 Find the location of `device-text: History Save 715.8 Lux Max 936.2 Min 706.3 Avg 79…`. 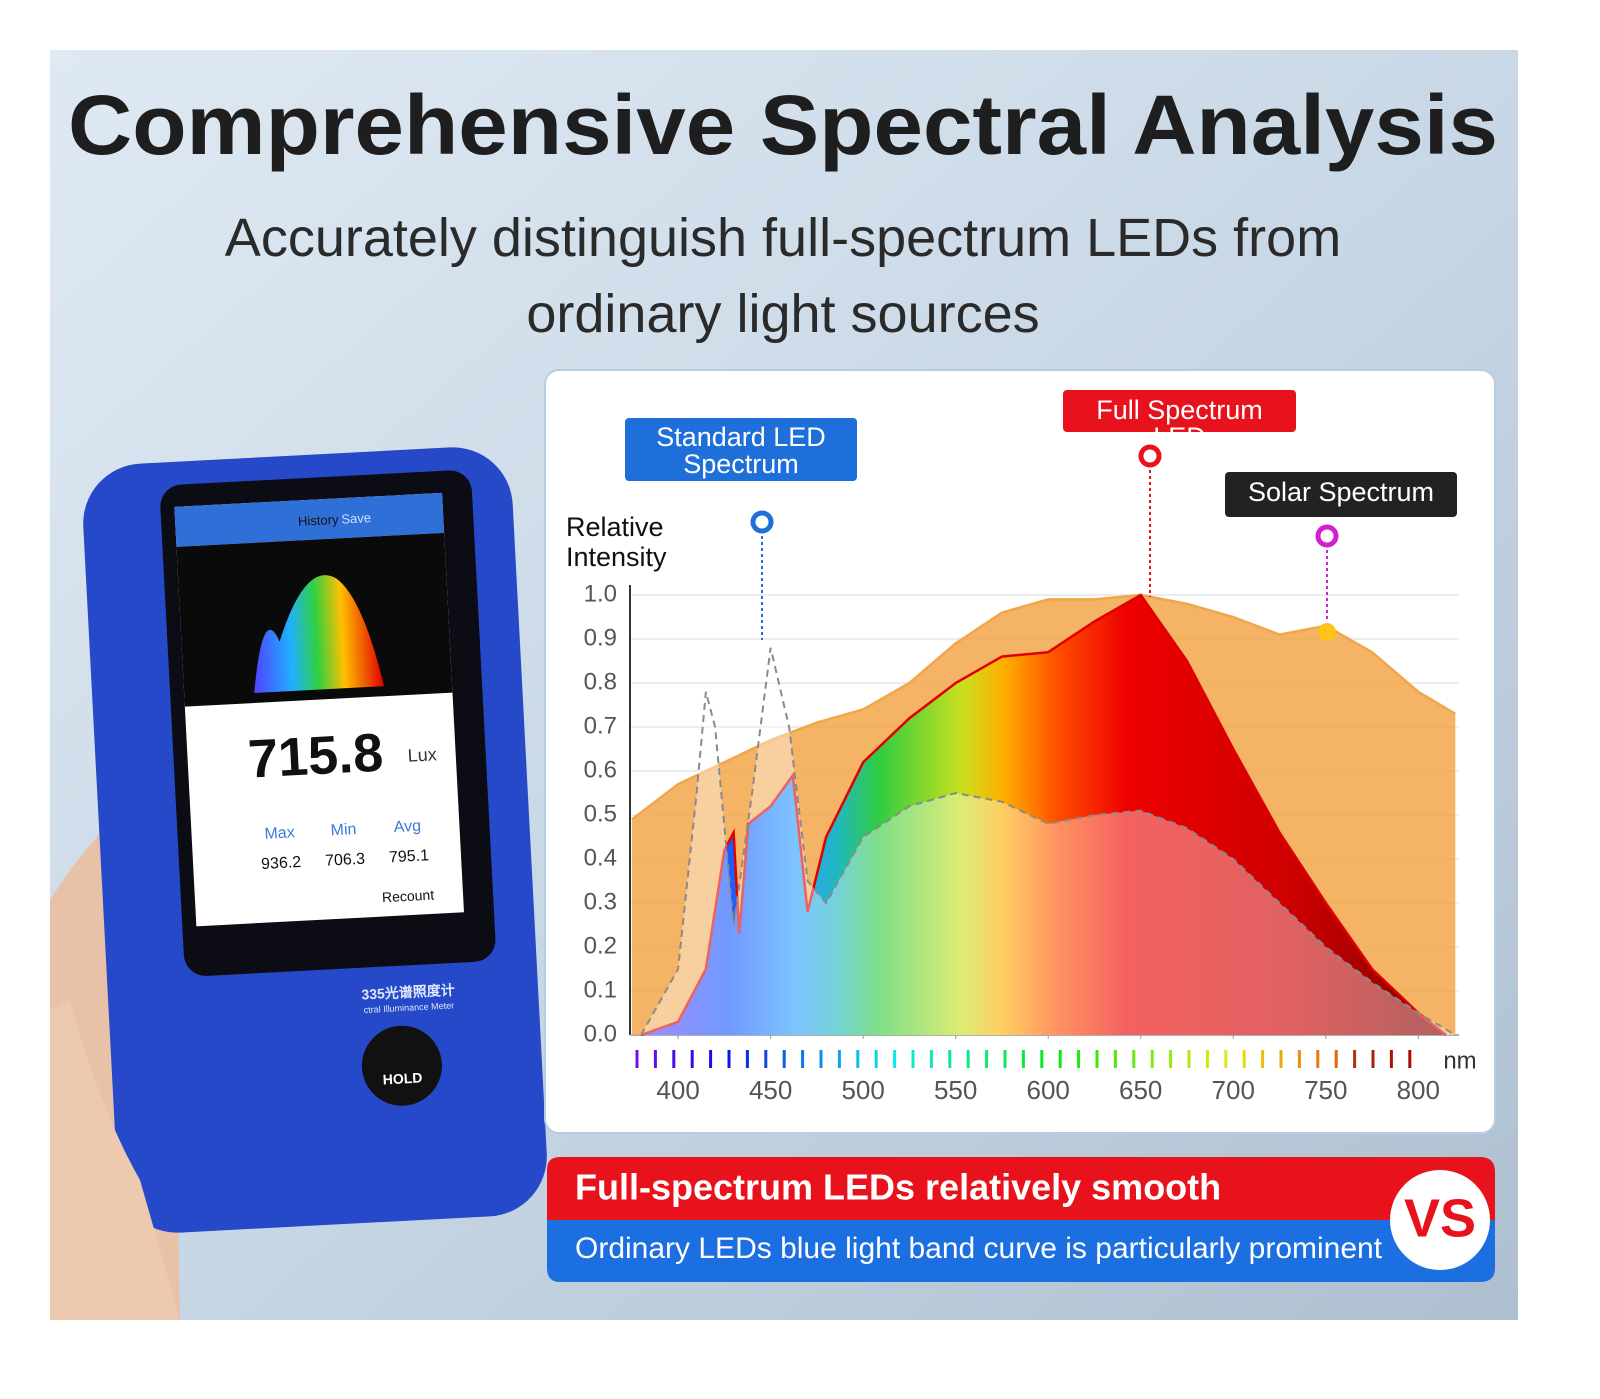

device-text: History Save 715.8 Lux Max 936.2 Min 706.3 Avg 79… is located at coordinates (351, 798).